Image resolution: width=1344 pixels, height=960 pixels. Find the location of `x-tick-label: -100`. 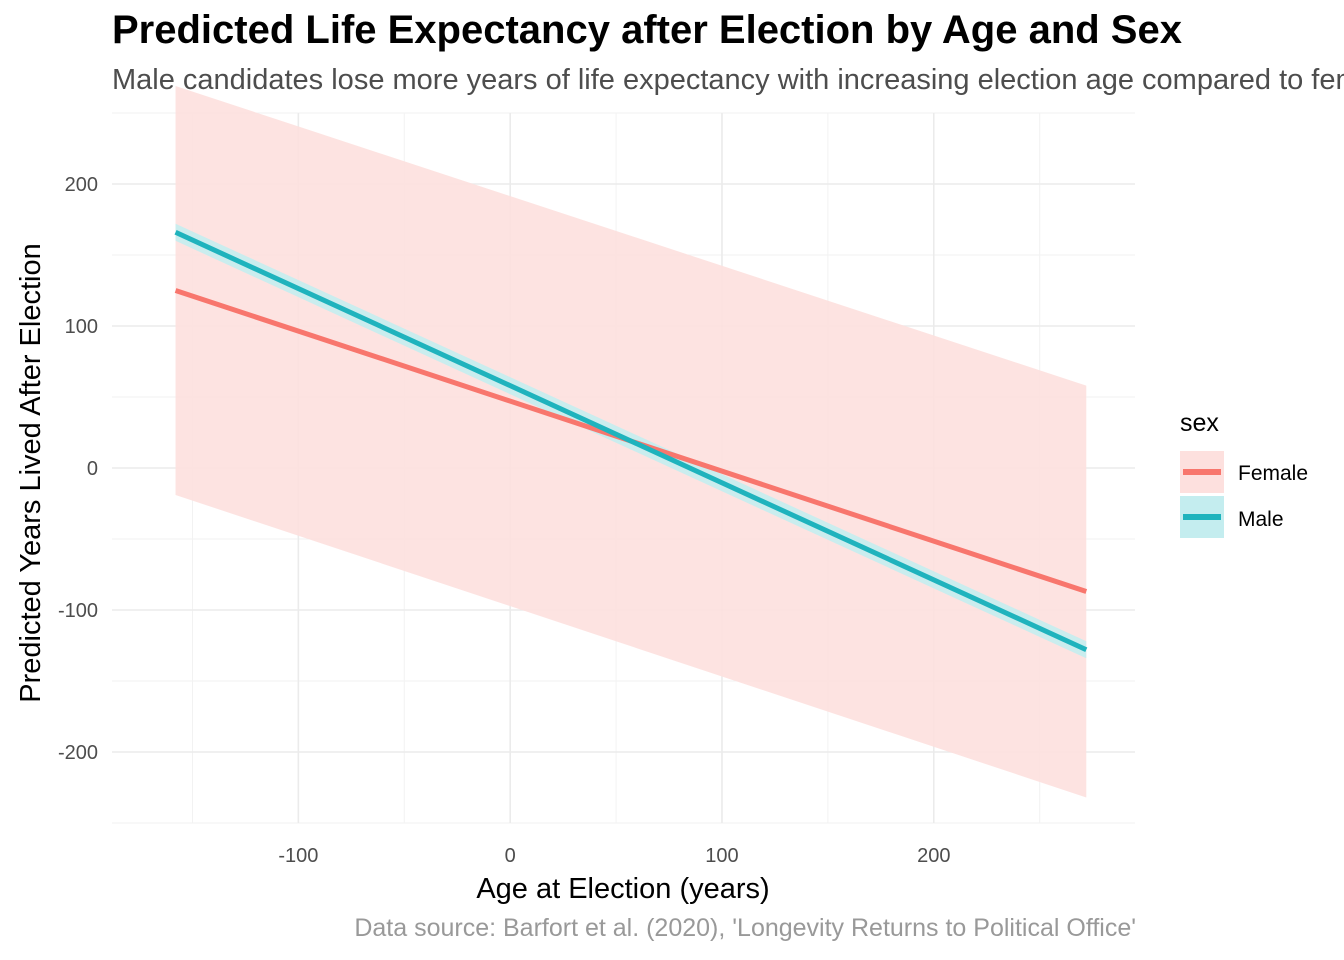

x-tick-label: -100 is located at coordinates (298, 856).